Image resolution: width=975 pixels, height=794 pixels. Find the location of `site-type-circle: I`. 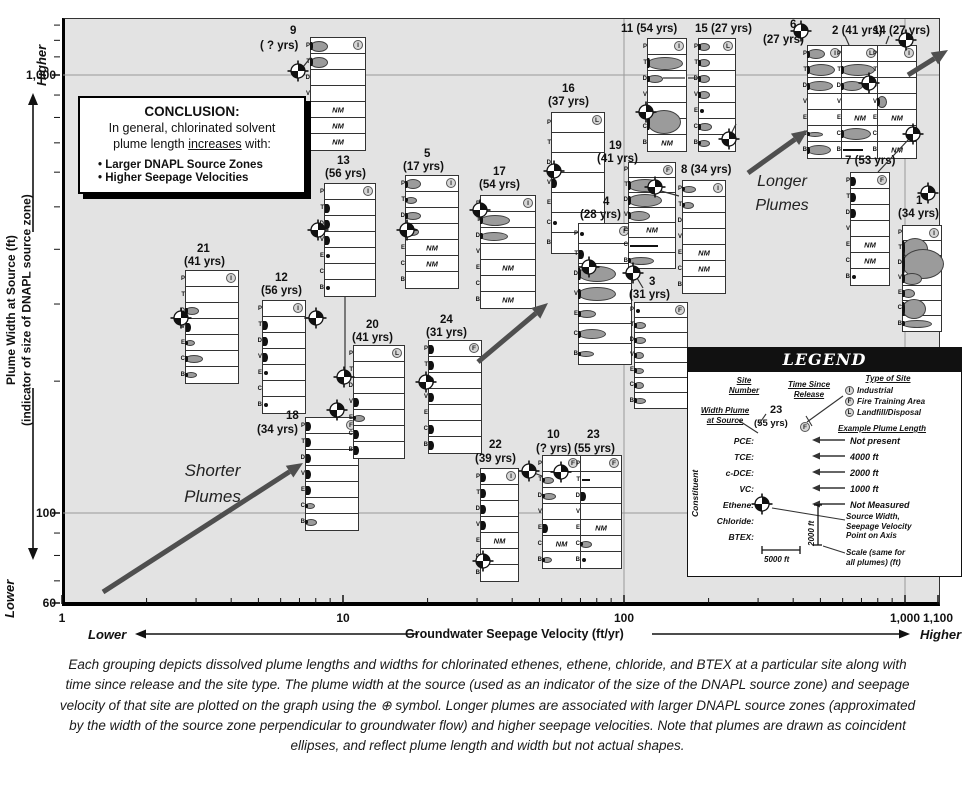

site-type-circle: I is located at coordinates (835, 53).